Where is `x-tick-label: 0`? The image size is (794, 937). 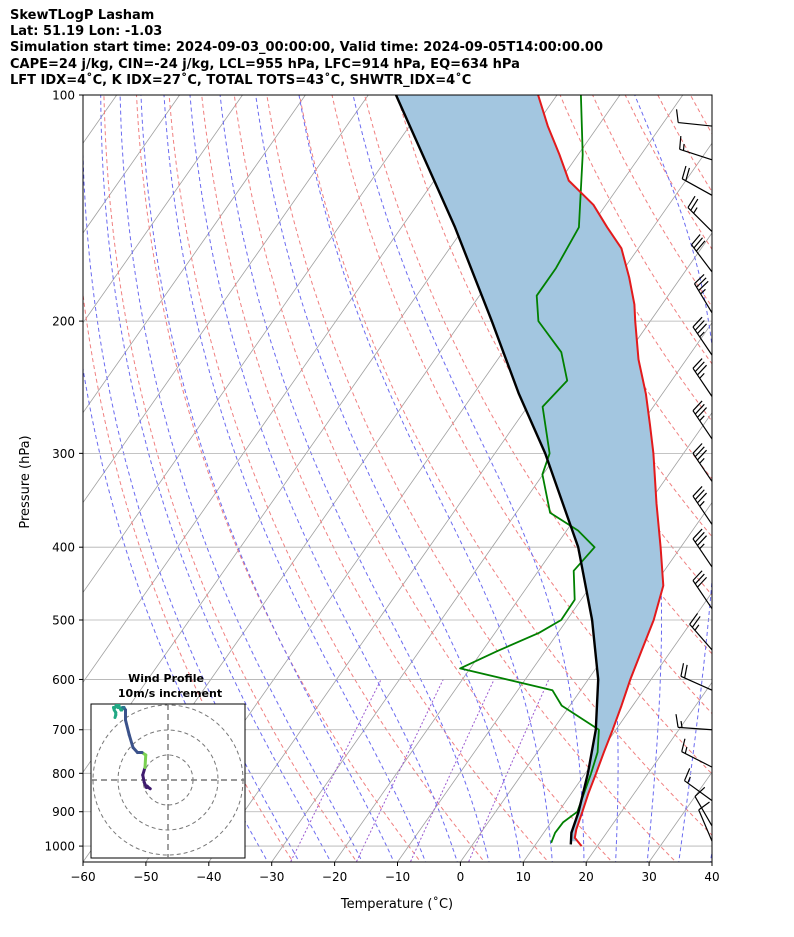 x-tick-label: 0 is located at coordinates (461, 877).